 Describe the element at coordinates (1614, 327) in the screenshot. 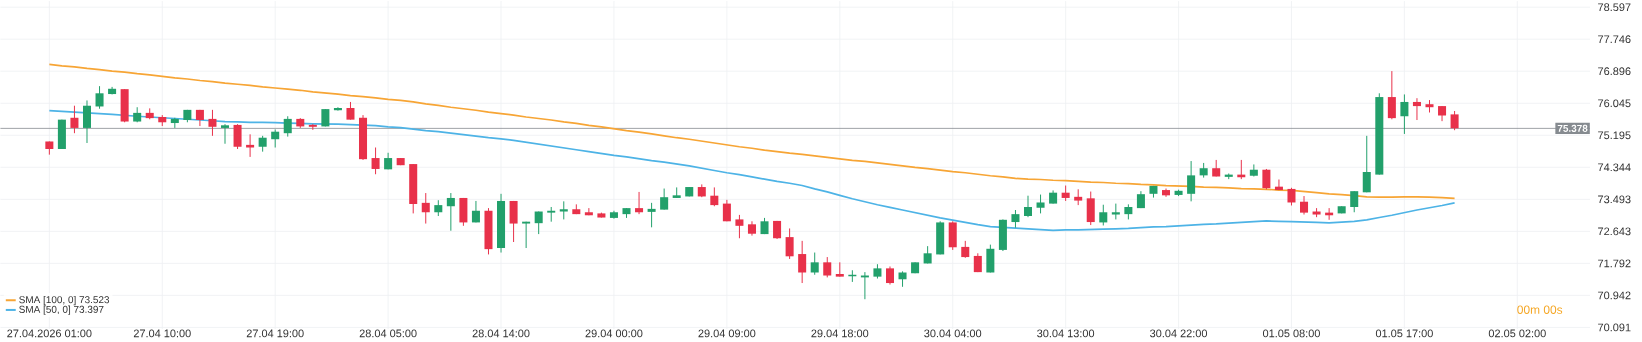

I see `y-tick-label: 70.091` at that location.